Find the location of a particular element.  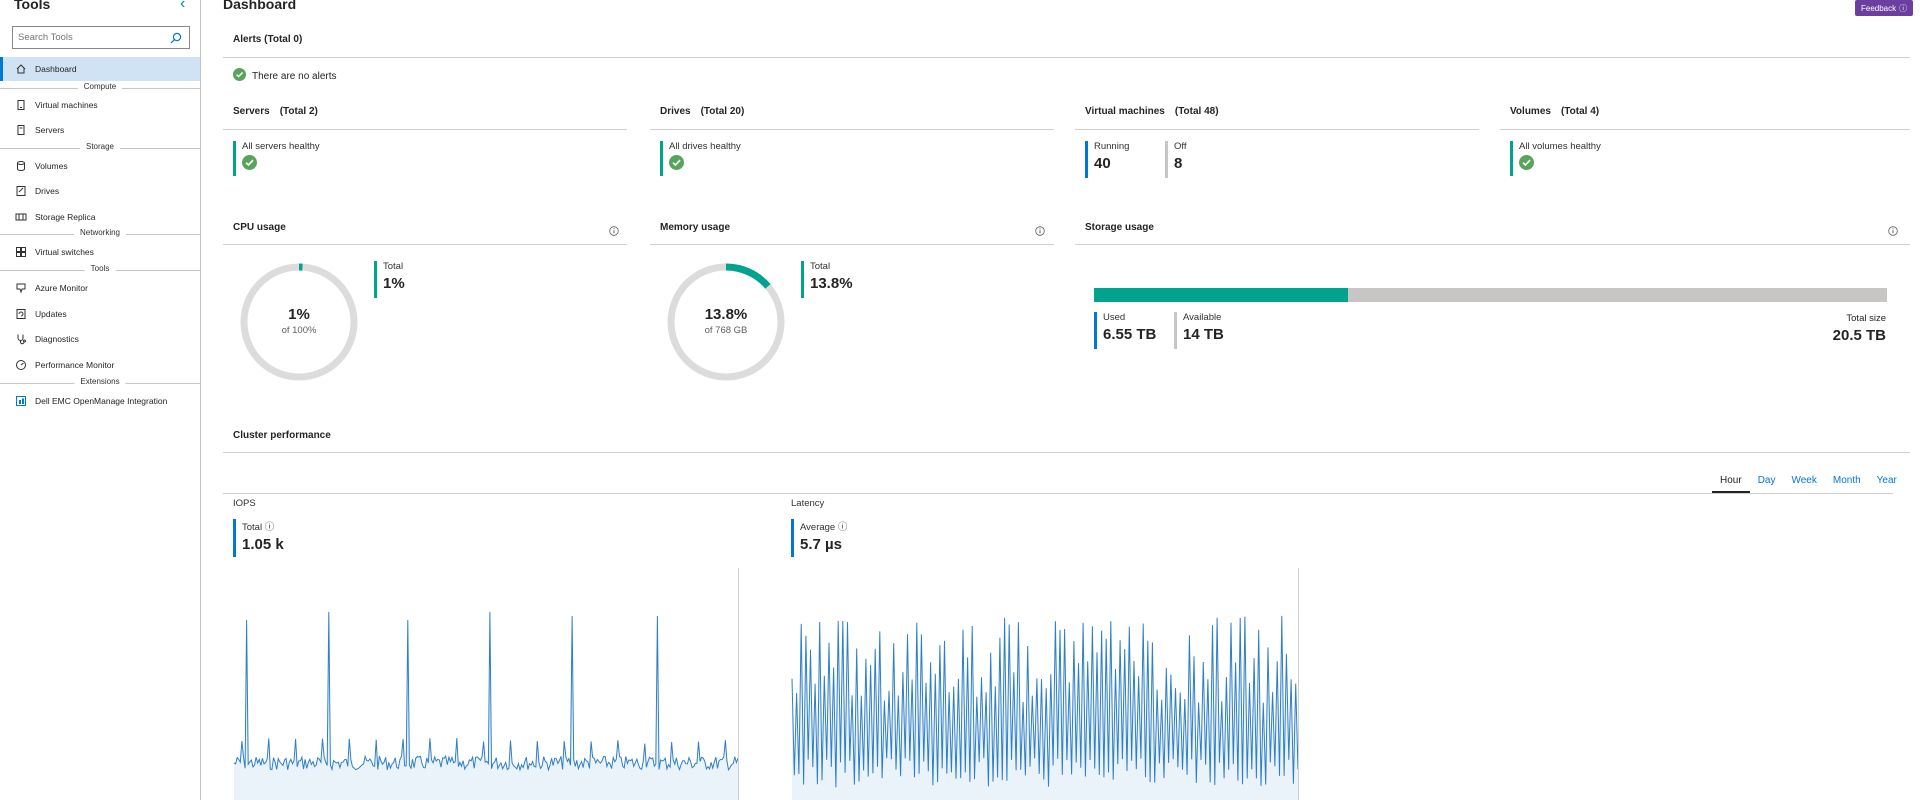

drives-status: All drives healthy is located at coordinates (705, 146).